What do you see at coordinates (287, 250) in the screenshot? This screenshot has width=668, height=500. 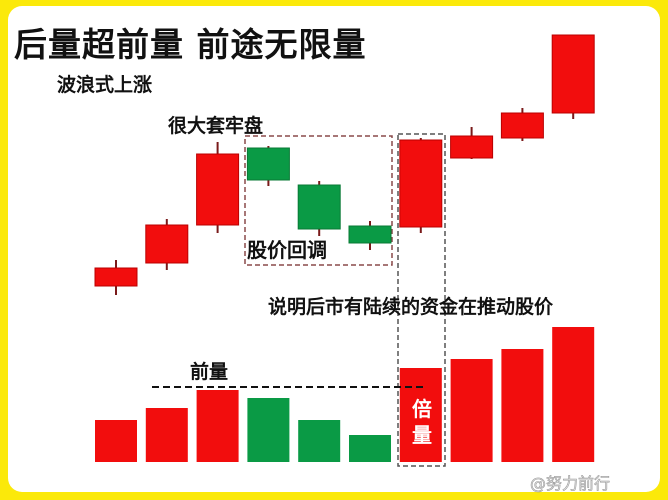 I see `pullback-label: 股价回调` at bounding box center [287, 250].